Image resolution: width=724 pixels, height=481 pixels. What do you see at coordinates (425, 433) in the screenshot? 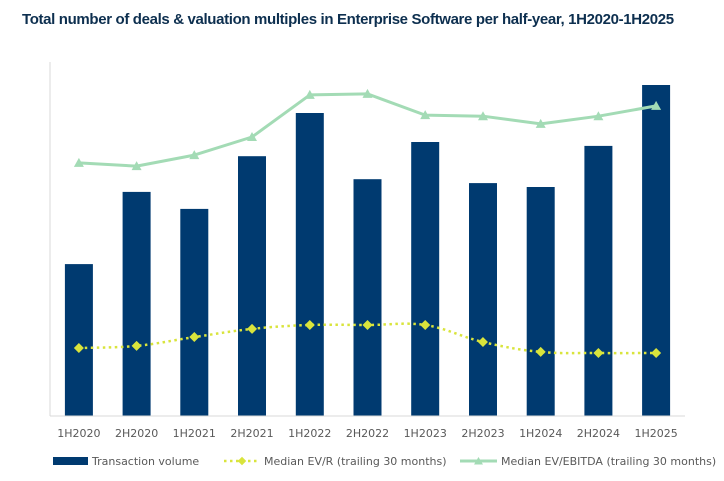
I see `x-tick-label-1H2023: 1H2023` at bounding box center [425, 433].